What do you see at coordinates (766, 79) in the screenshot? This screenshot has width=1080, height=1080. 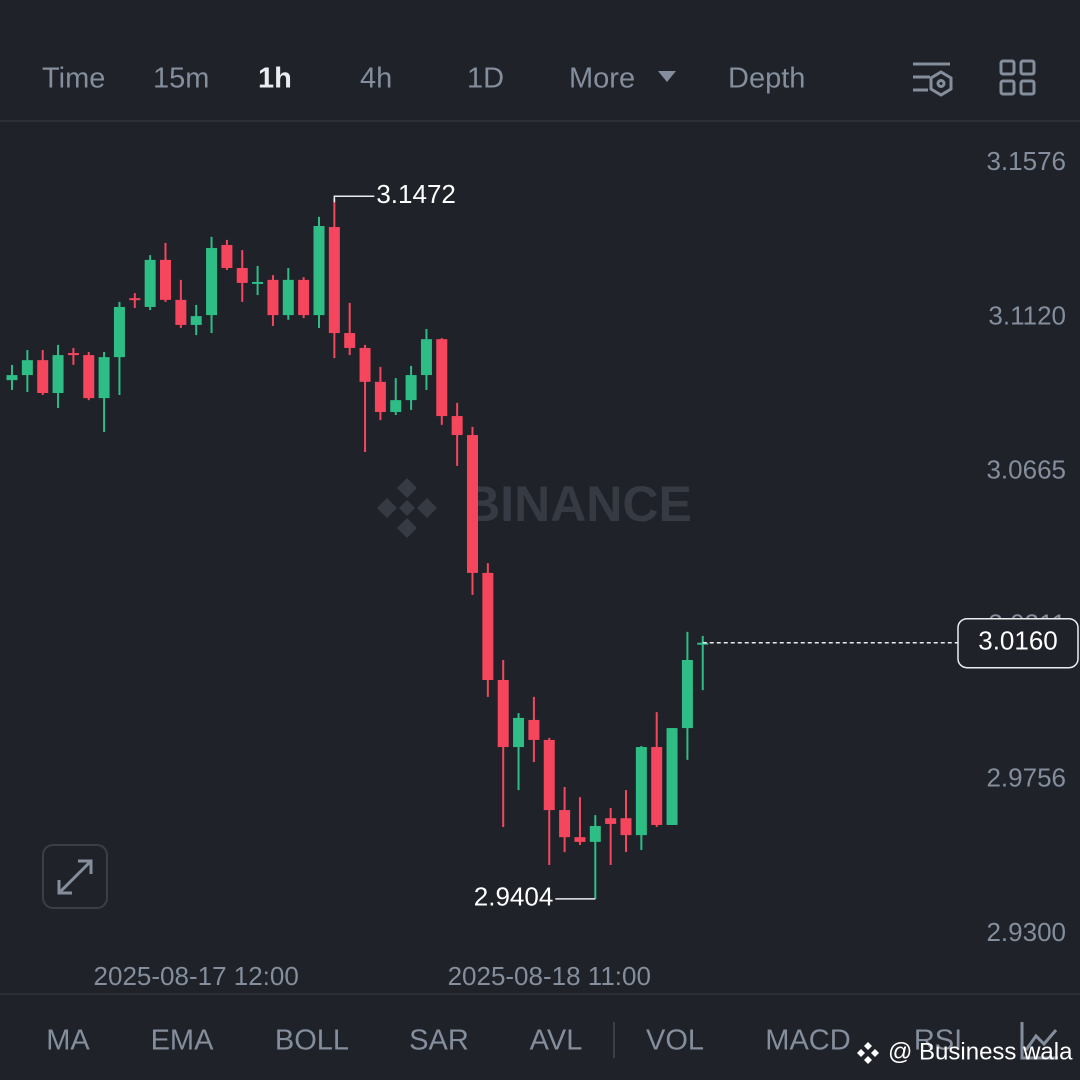 I see `interval-tab: Depth` at bounding box center [766, 79].